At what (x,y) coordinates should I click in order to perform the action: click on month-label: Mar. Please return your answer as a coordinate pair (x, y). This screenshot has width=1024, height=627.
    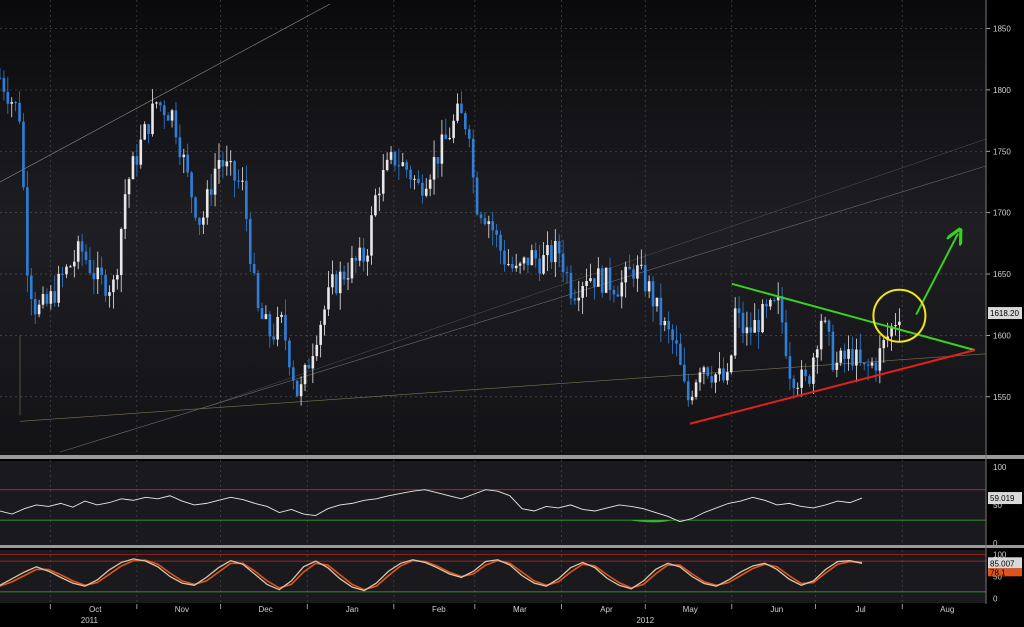
    Looking at the image, I should click on (520, 609).